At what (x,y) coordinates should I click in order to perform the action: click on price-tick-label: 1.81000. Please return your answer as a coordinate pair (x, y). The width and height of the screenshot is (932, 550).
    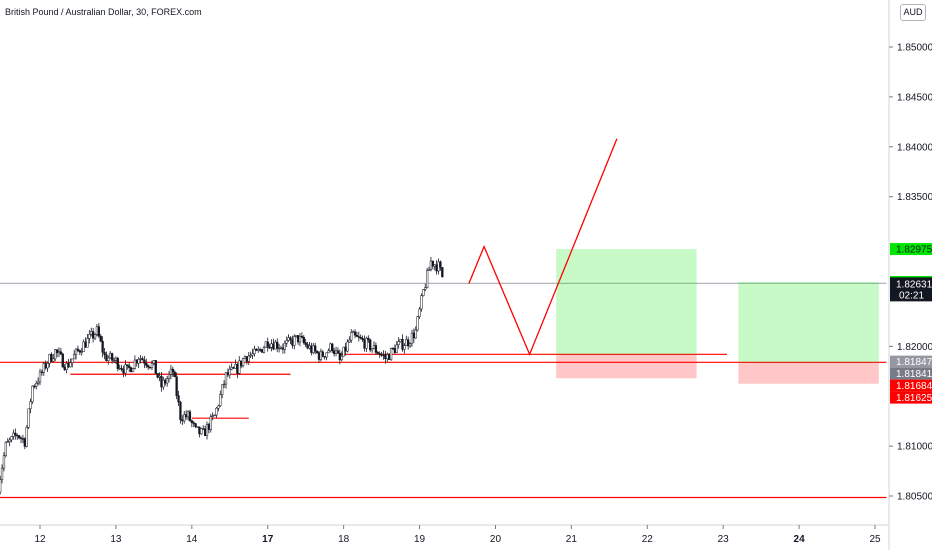
    Looking at the image, I should click on (914, 447).